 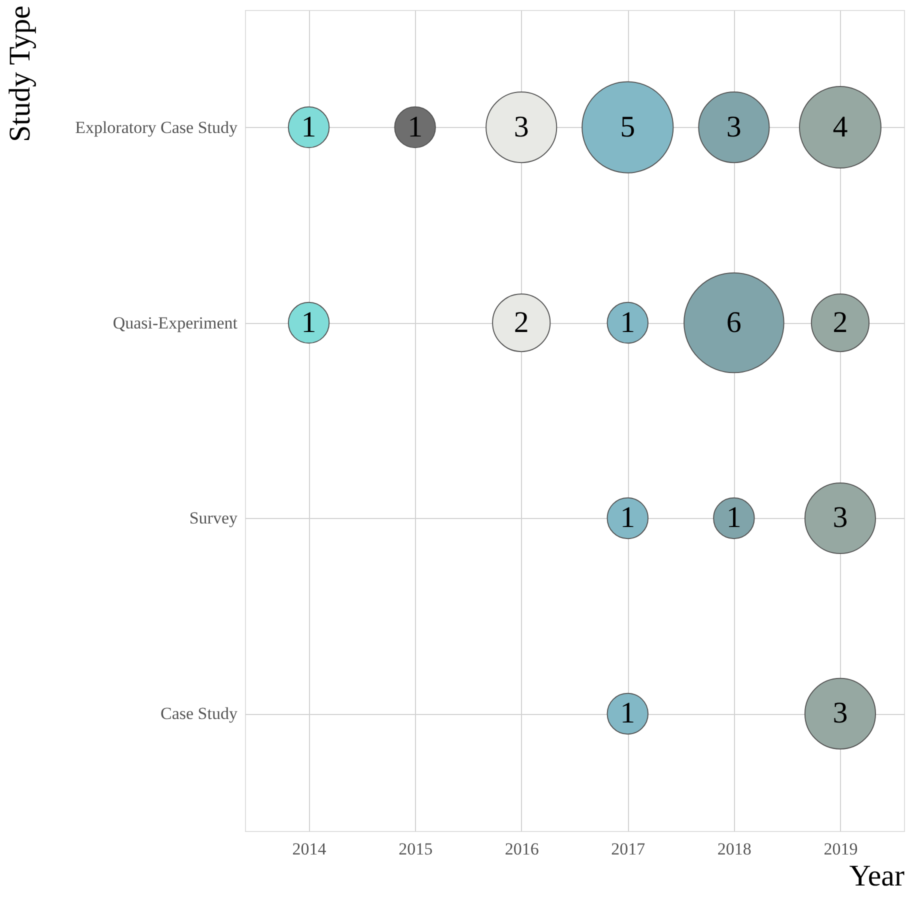 What do you see at coordinates (156, 127) in the screenshot?
I see `y-tick-label: Exploratory Case Study` at bounding box center [156, 127].